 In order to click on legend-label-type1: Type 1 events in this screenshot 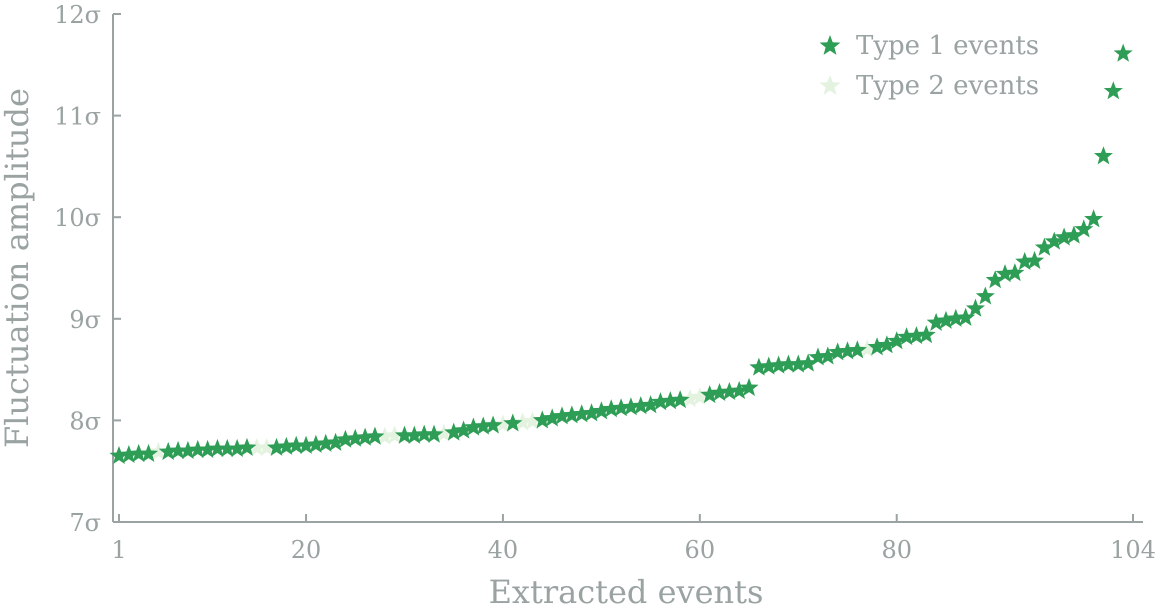, I will do `click(947, 46)`.